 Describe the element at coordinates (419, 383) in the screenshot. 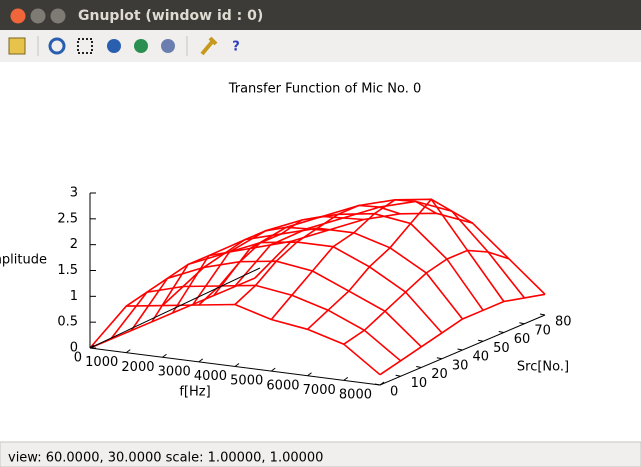

I see `y-tick-label: 10` at that location.